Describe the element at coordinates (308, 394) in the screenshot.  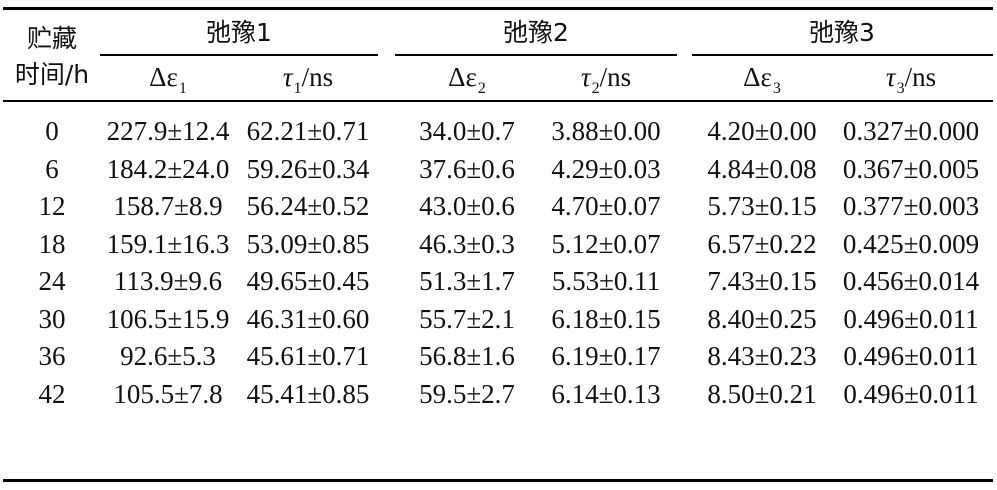
I see `table-cell: 45.41±0.85` at that location.